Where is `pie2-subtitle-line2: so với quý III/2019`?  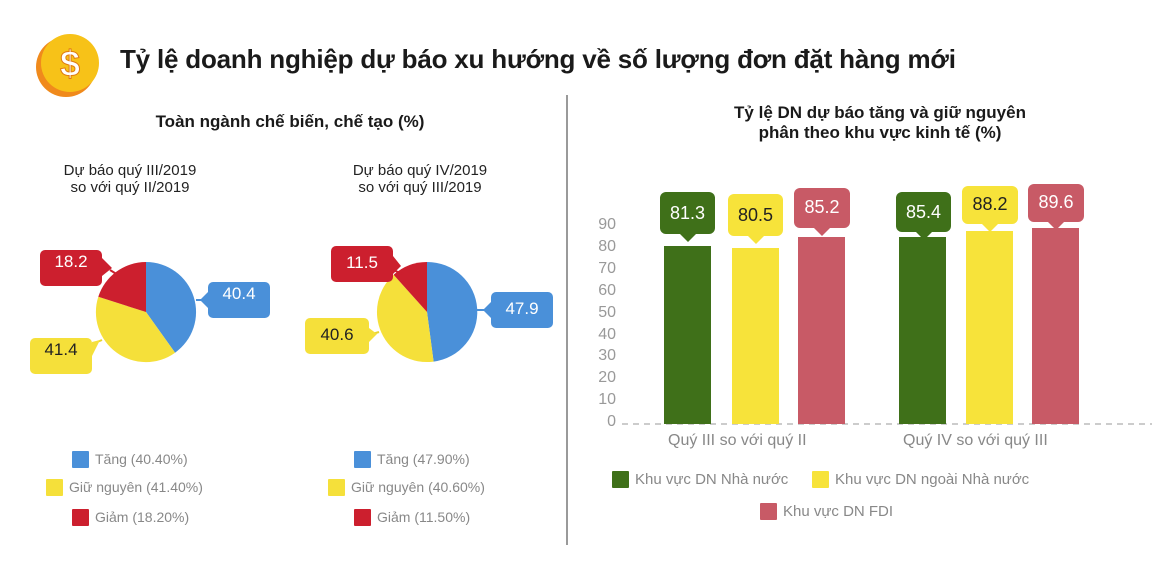 pie2-subtitle-line2: so với quý III/2019 is located at coordinates (420, 187).